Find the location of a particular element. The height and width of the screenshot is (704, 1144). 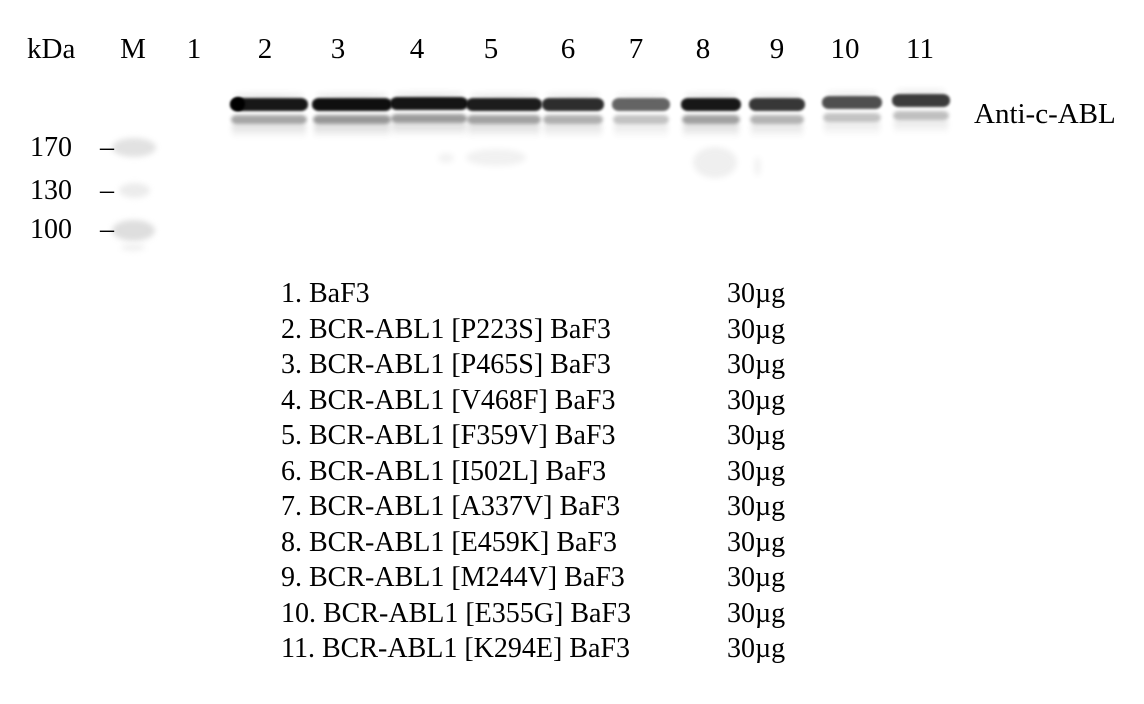

lane-label-10: 10 is located at coordinates (845, 49).